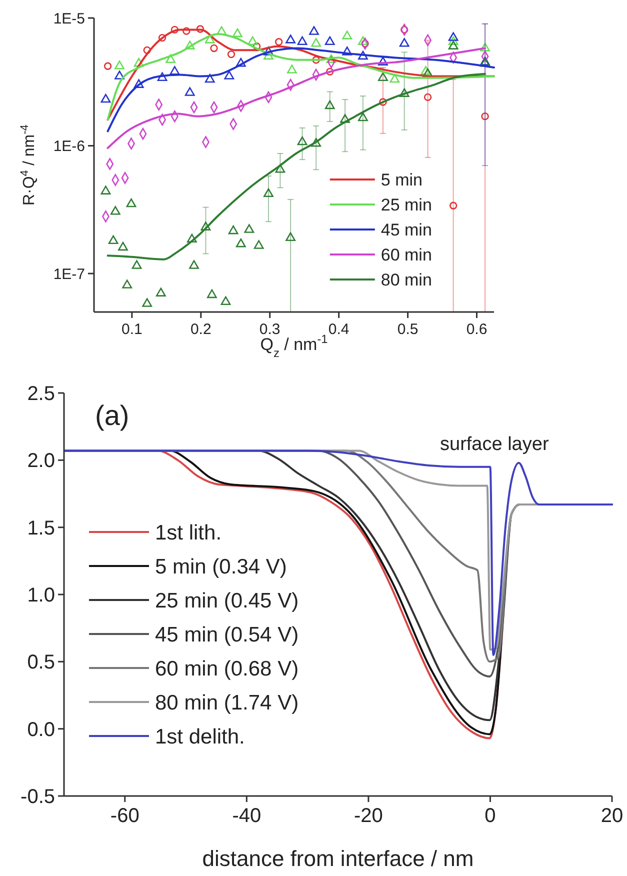  Describe the element at coordinates (406, 230) in the screenshot. I see `legend-label: 45 min` at that location.